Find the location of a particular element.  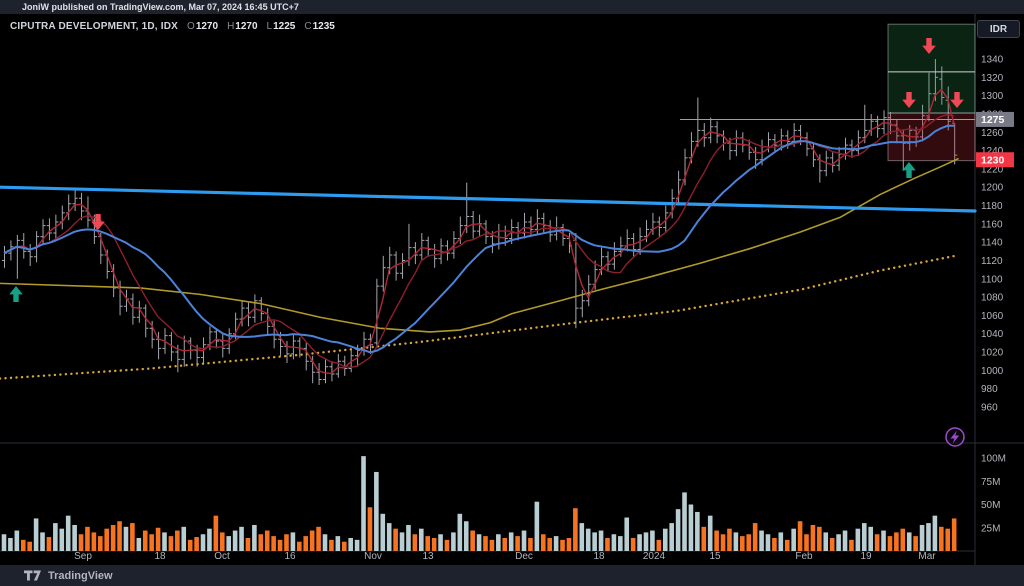

svg-text: 13 is located at coordinates (428, 556).